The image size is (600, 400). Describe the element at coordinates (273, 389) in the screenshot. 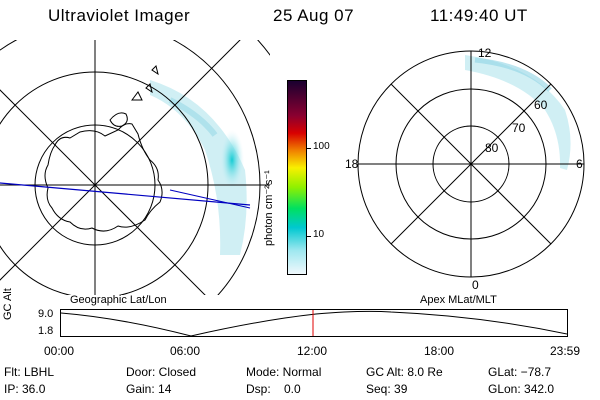

I see `dsp-status: Dsp: 0.0` at that location.